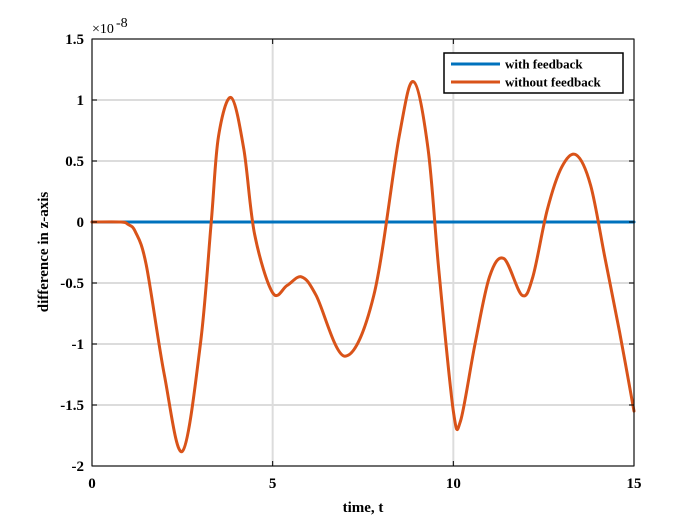  I want to click on x-tick-label: 10, so click(453, 484).